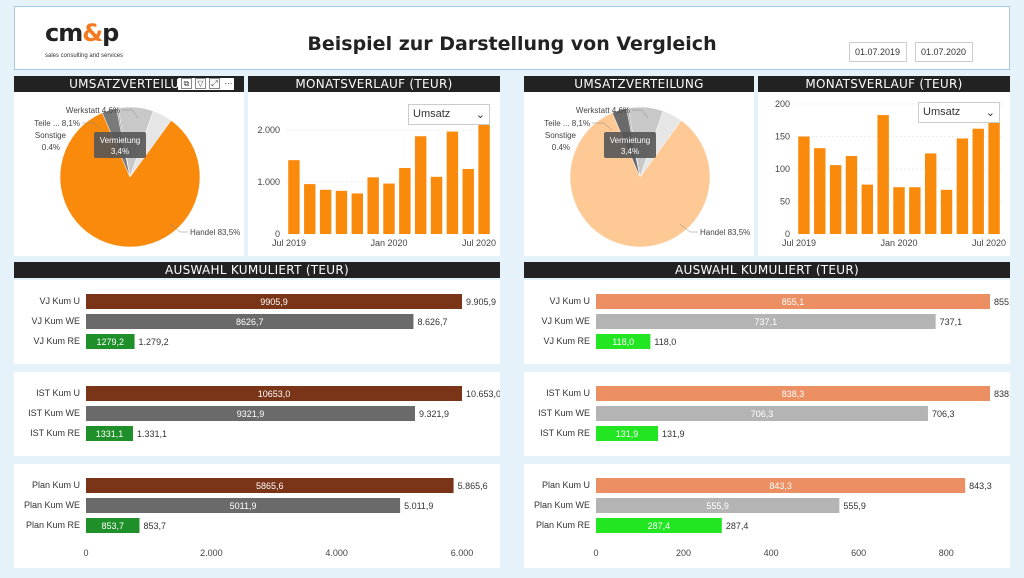 This screenshot has height=578, width=1024. I want to click on right-pie-title: UMSATZVERTEILUNG, so click(639, 84).